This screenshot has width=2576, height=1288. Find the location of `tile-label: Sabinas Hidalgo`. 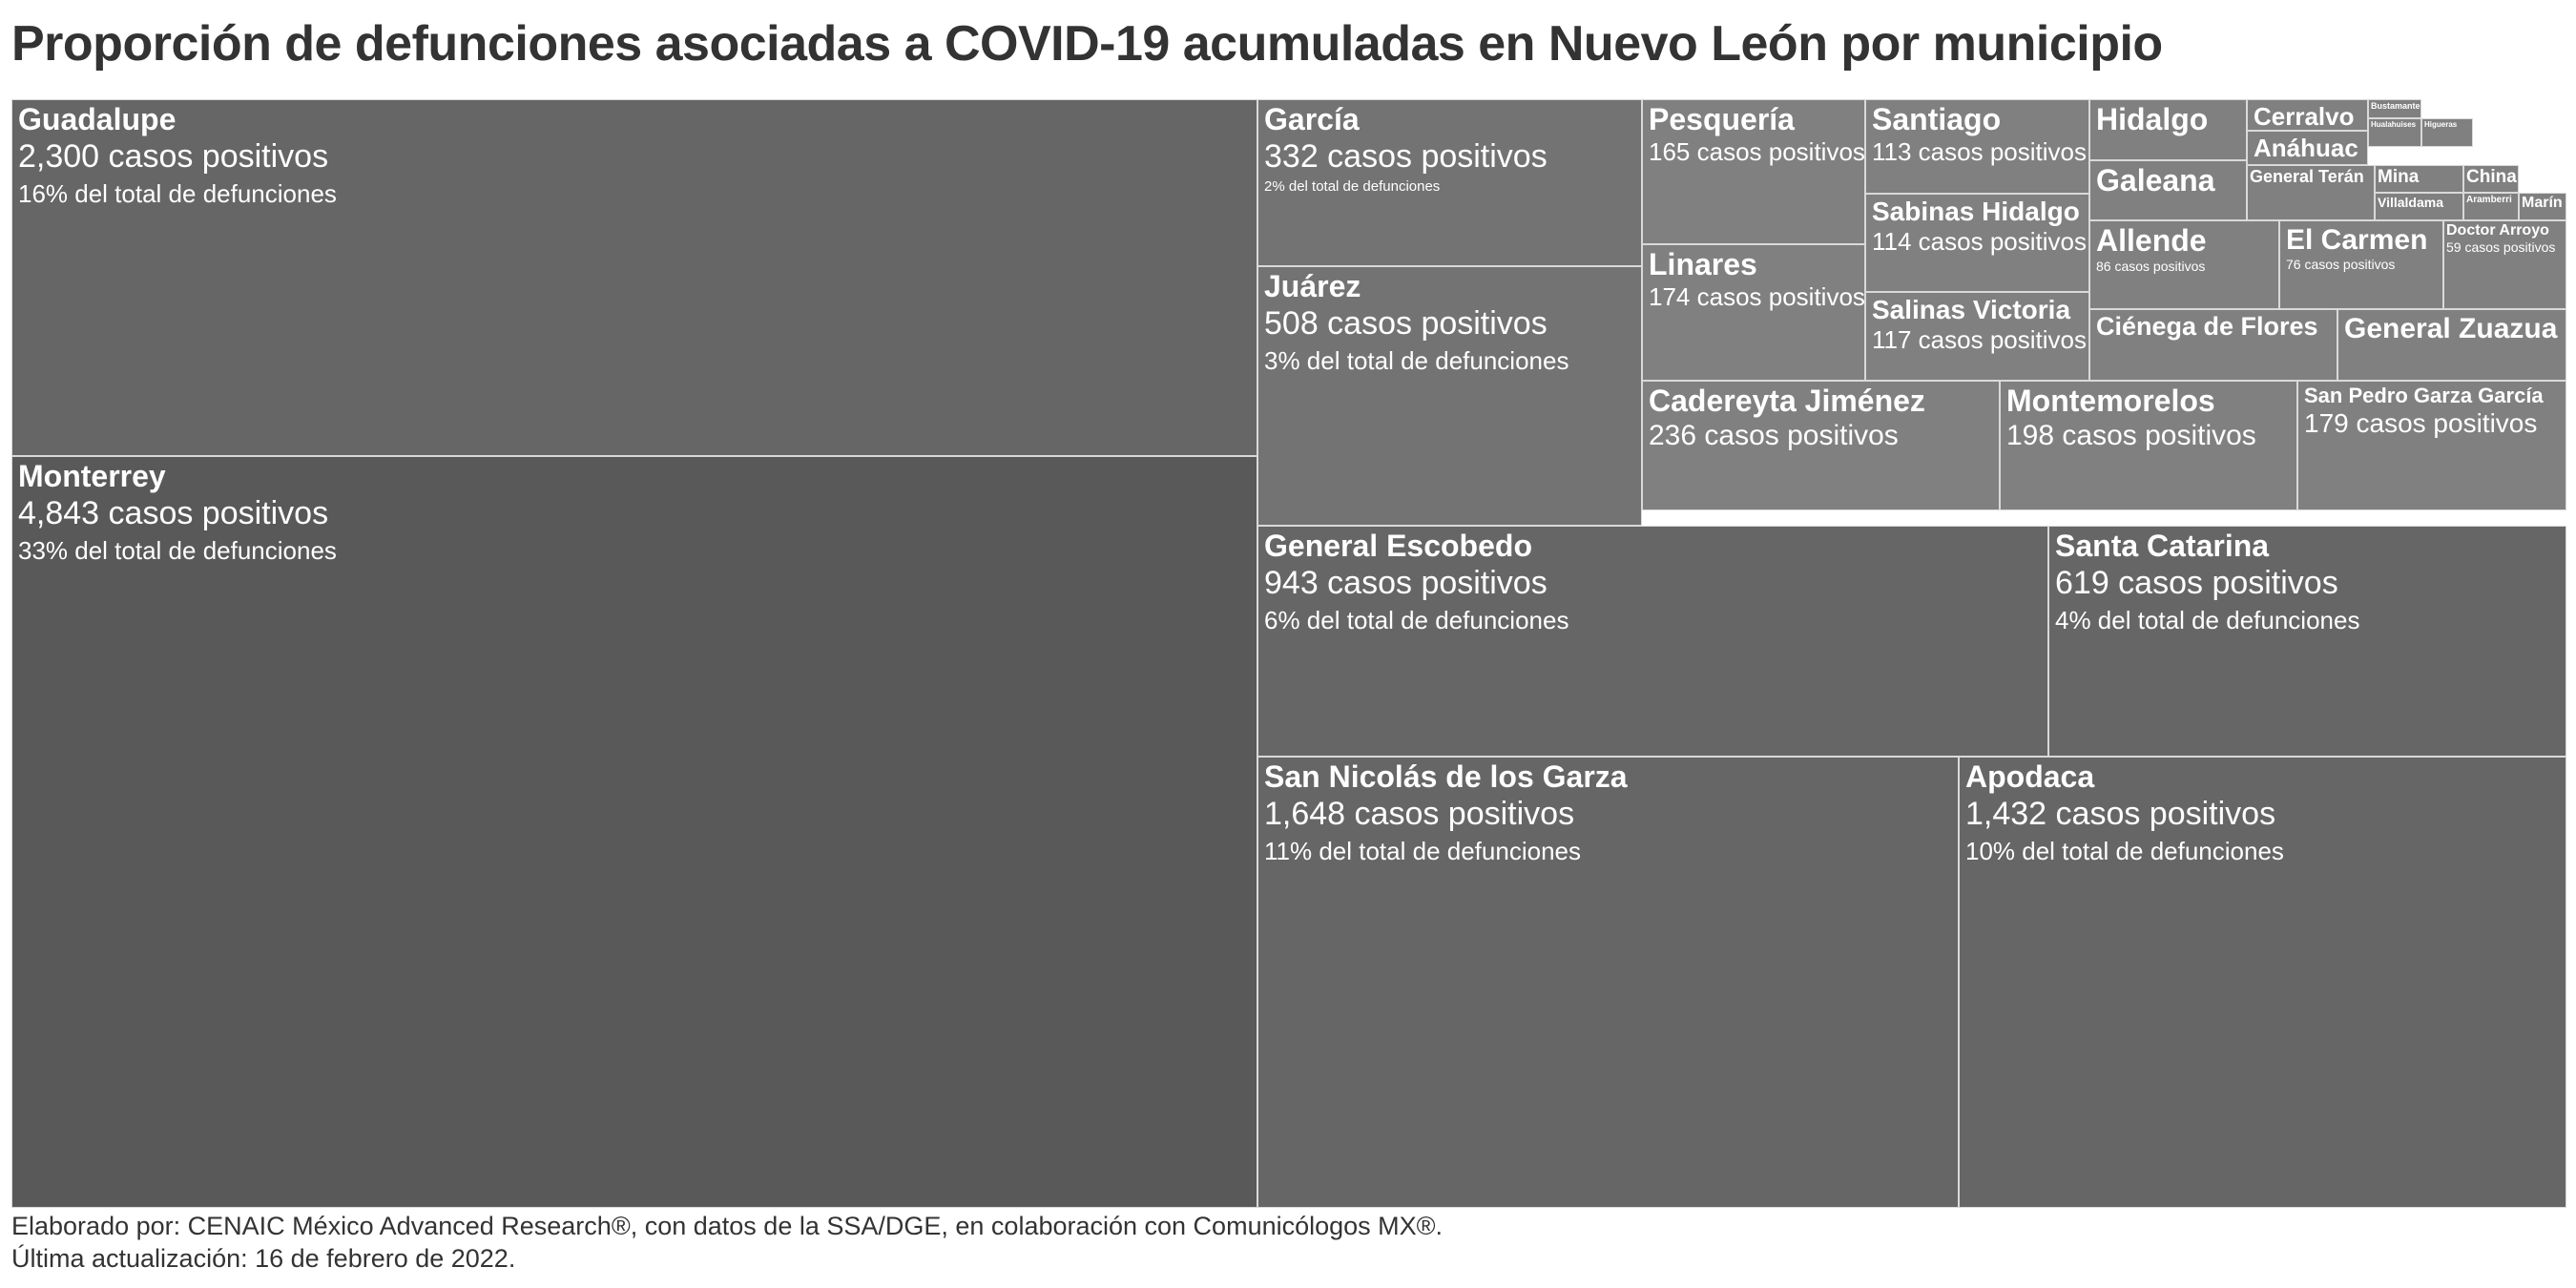

tile-label: Sabinas Hidalgo is located at coordinates (1976, 211).